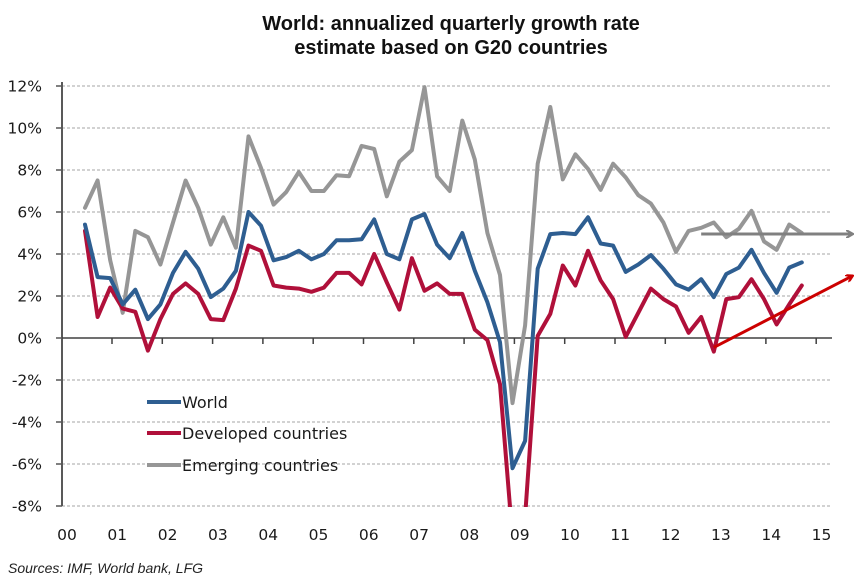  Describe the element at coordinates (29, 171) in the screenshot. I see `y-tick-label: 8%` at that location.